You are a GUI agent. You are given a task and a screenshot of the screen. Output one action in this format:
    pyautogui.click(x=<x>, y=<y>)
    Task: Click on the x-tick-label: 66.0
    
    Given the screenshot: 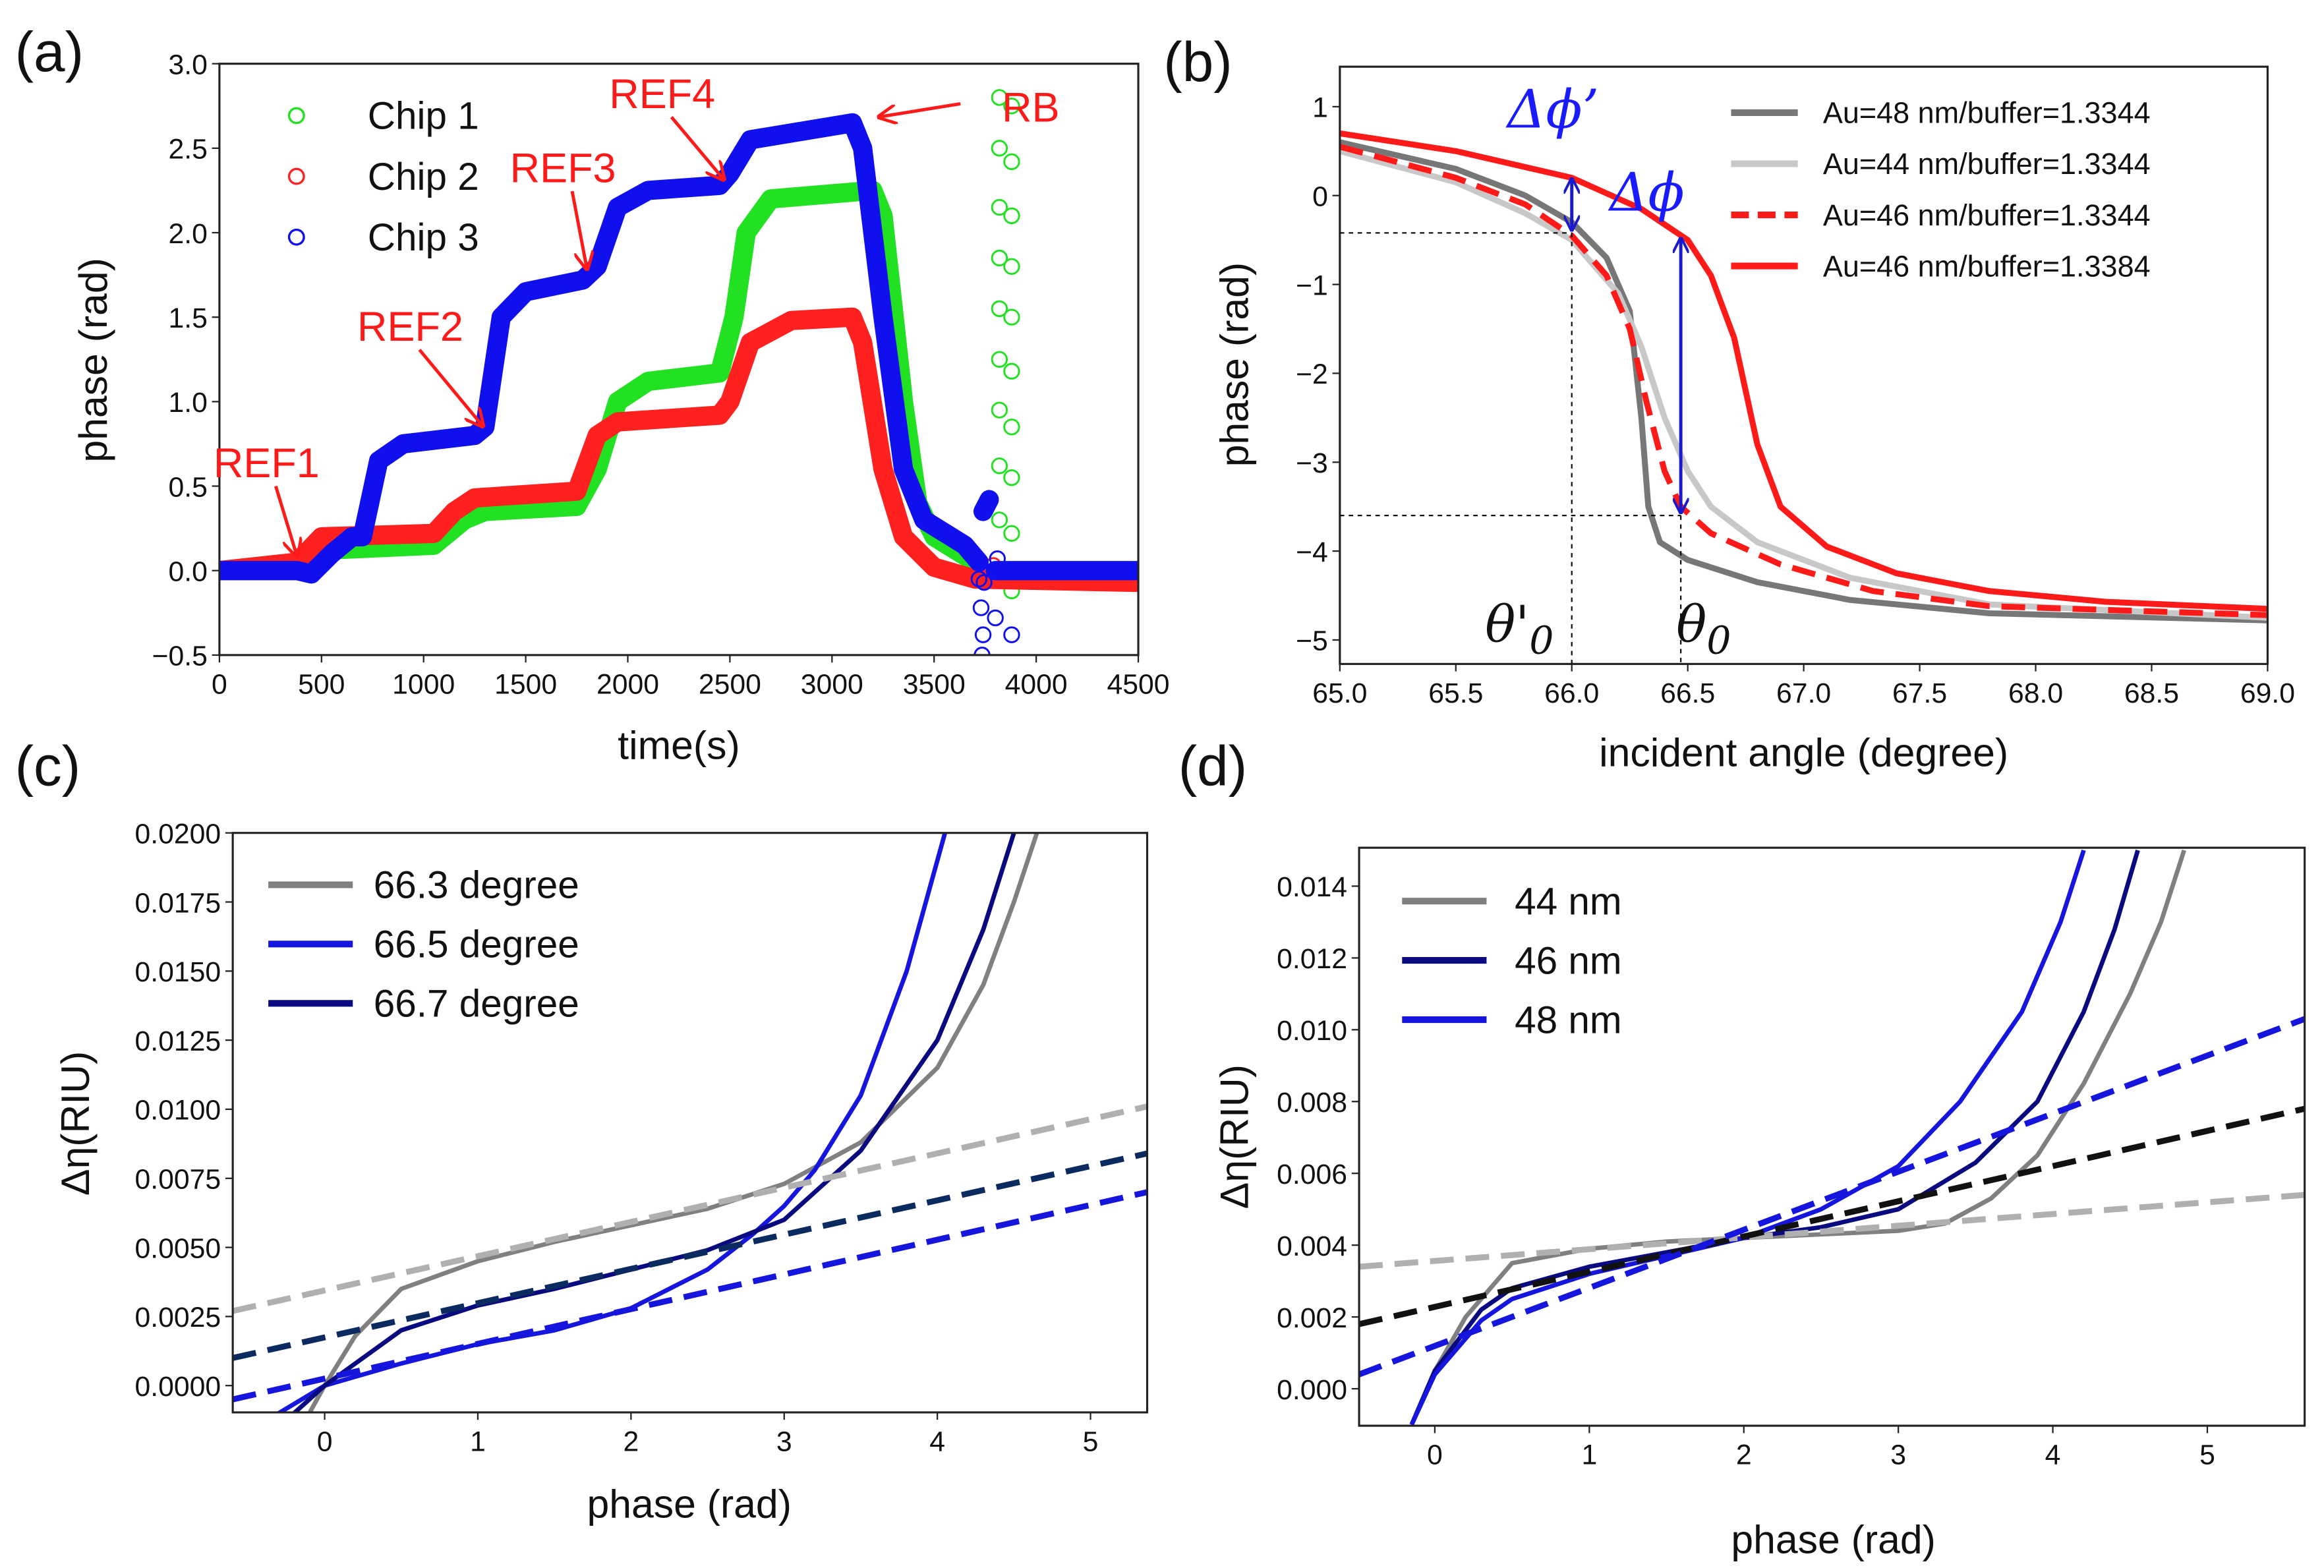 What is the action you would take?
    pyautogui.click(x=1571, y=693)
    